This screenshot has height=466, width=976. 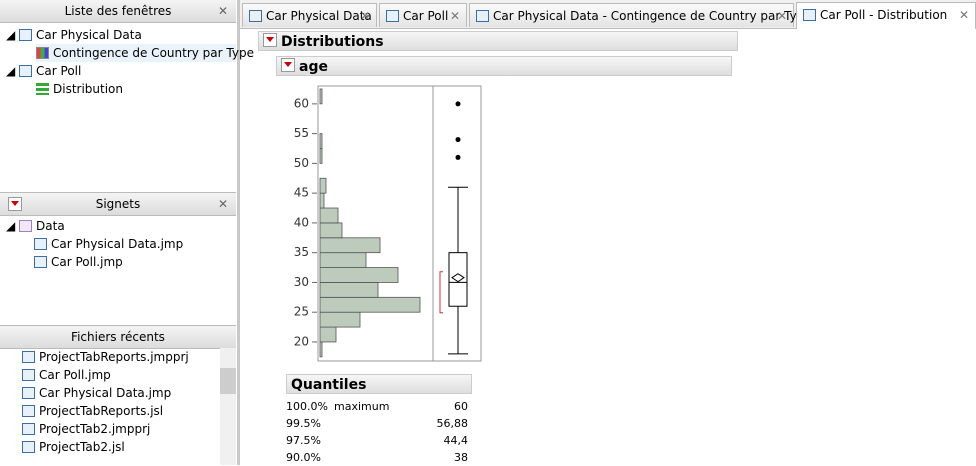 I want to click on label: Car Poll.jmp, so click(x=87, y=262).